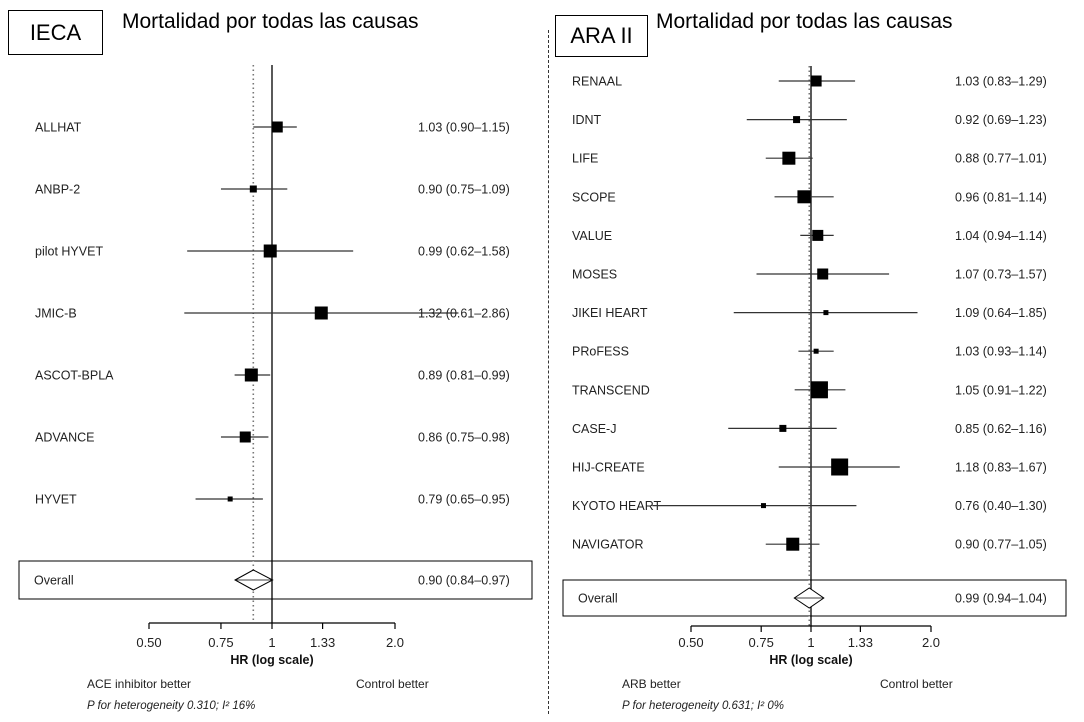 The image size is (1084, 722). I want to click on right-hr-ci-text: 1.09 (0.64–1.85), so click(1001, 313).